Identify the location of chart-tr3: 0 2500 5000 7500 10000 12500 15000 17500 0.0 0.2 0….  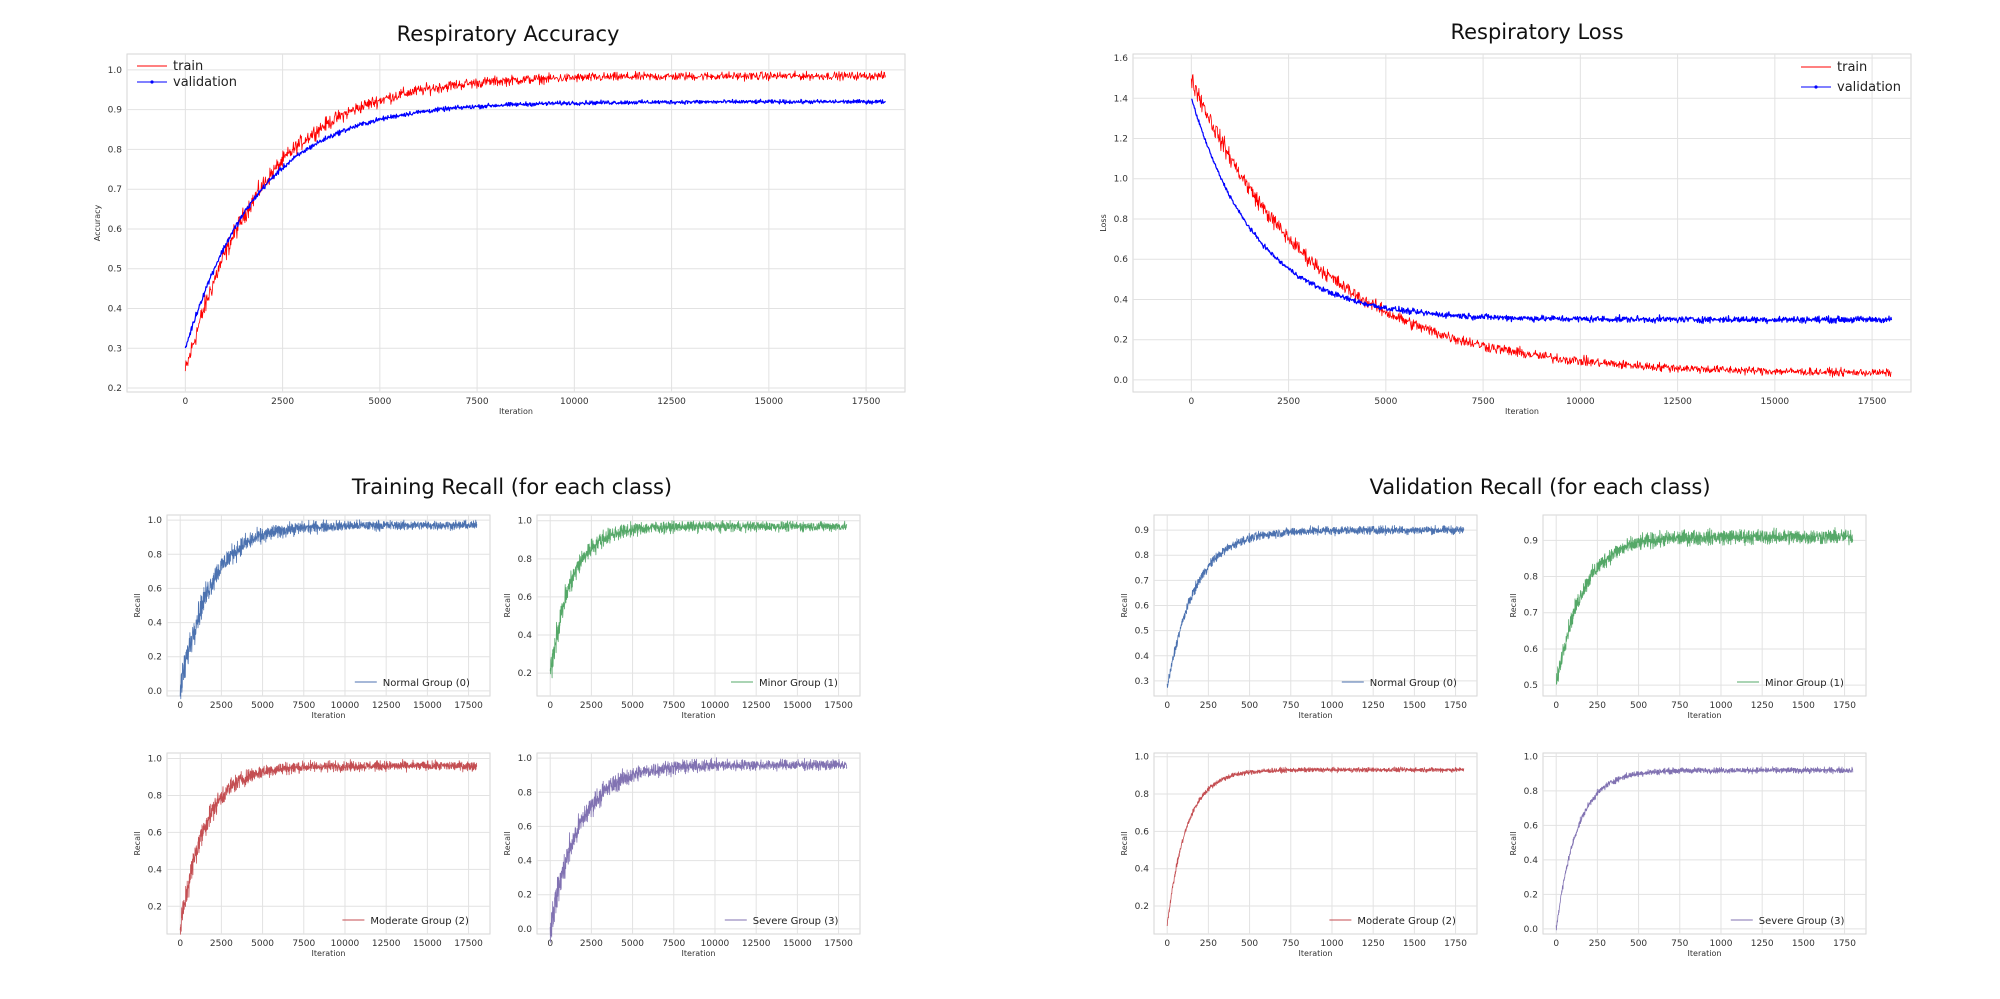
(682, 855).